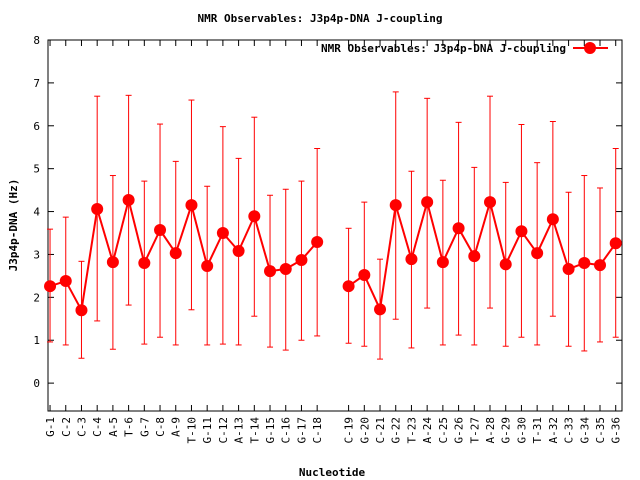  Describe the element at coordinates (129, 427) in the screenshot. I see `x-tick-label: T-6` at that location.